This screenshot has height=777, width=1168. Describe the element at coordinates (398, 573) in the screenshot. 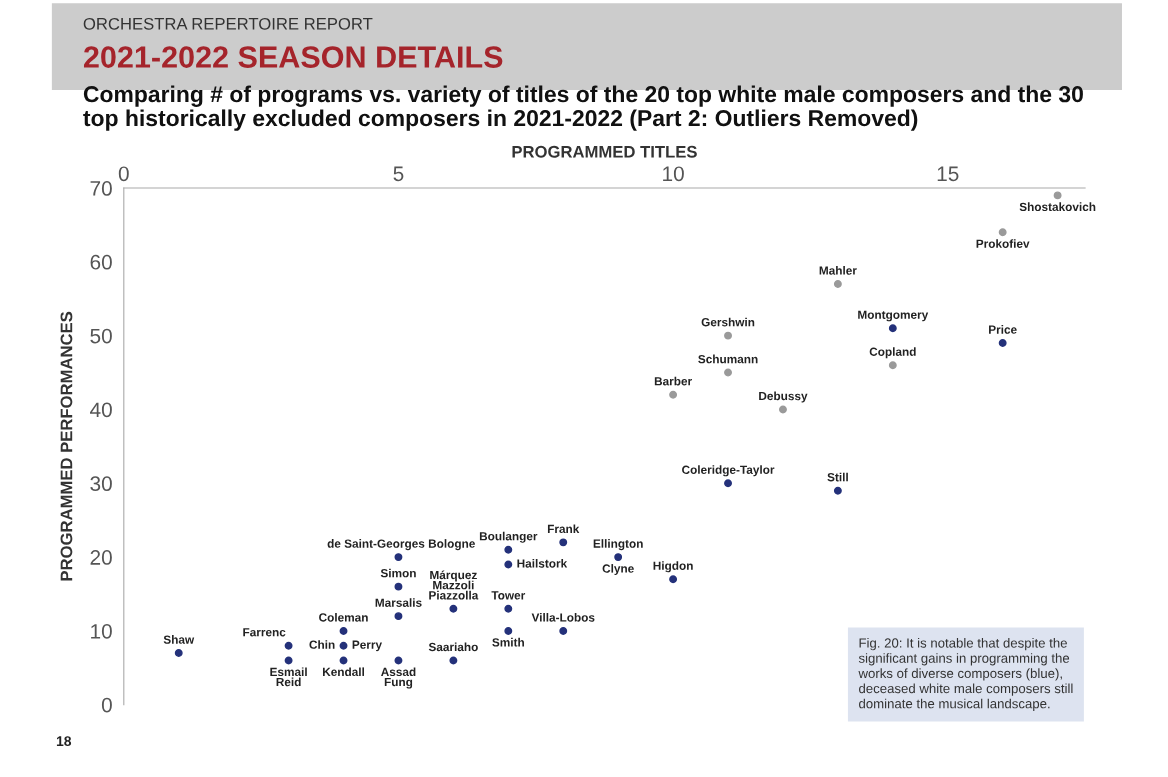

I see `annotation: Simon` at that location.